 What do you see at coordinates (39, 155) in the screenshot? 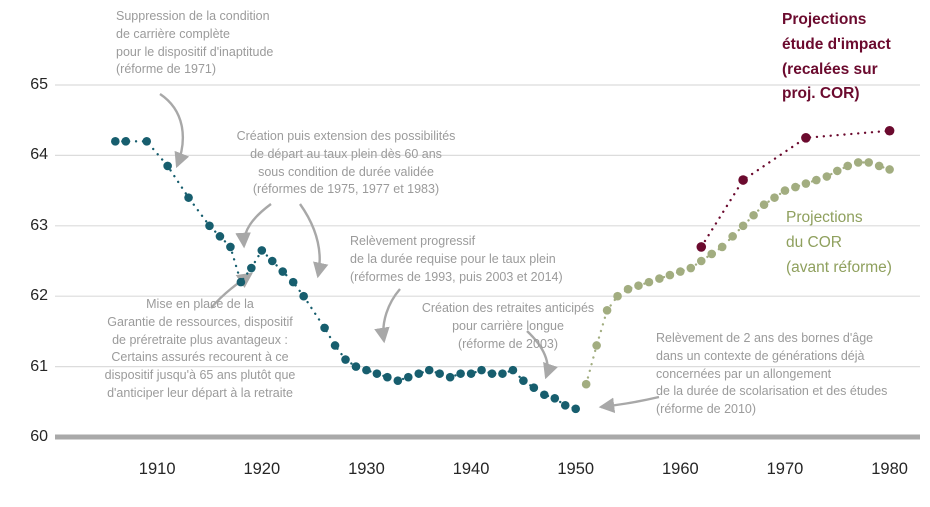
I see `y-axis-tick-label: 64` at bounding box center [39, 155].